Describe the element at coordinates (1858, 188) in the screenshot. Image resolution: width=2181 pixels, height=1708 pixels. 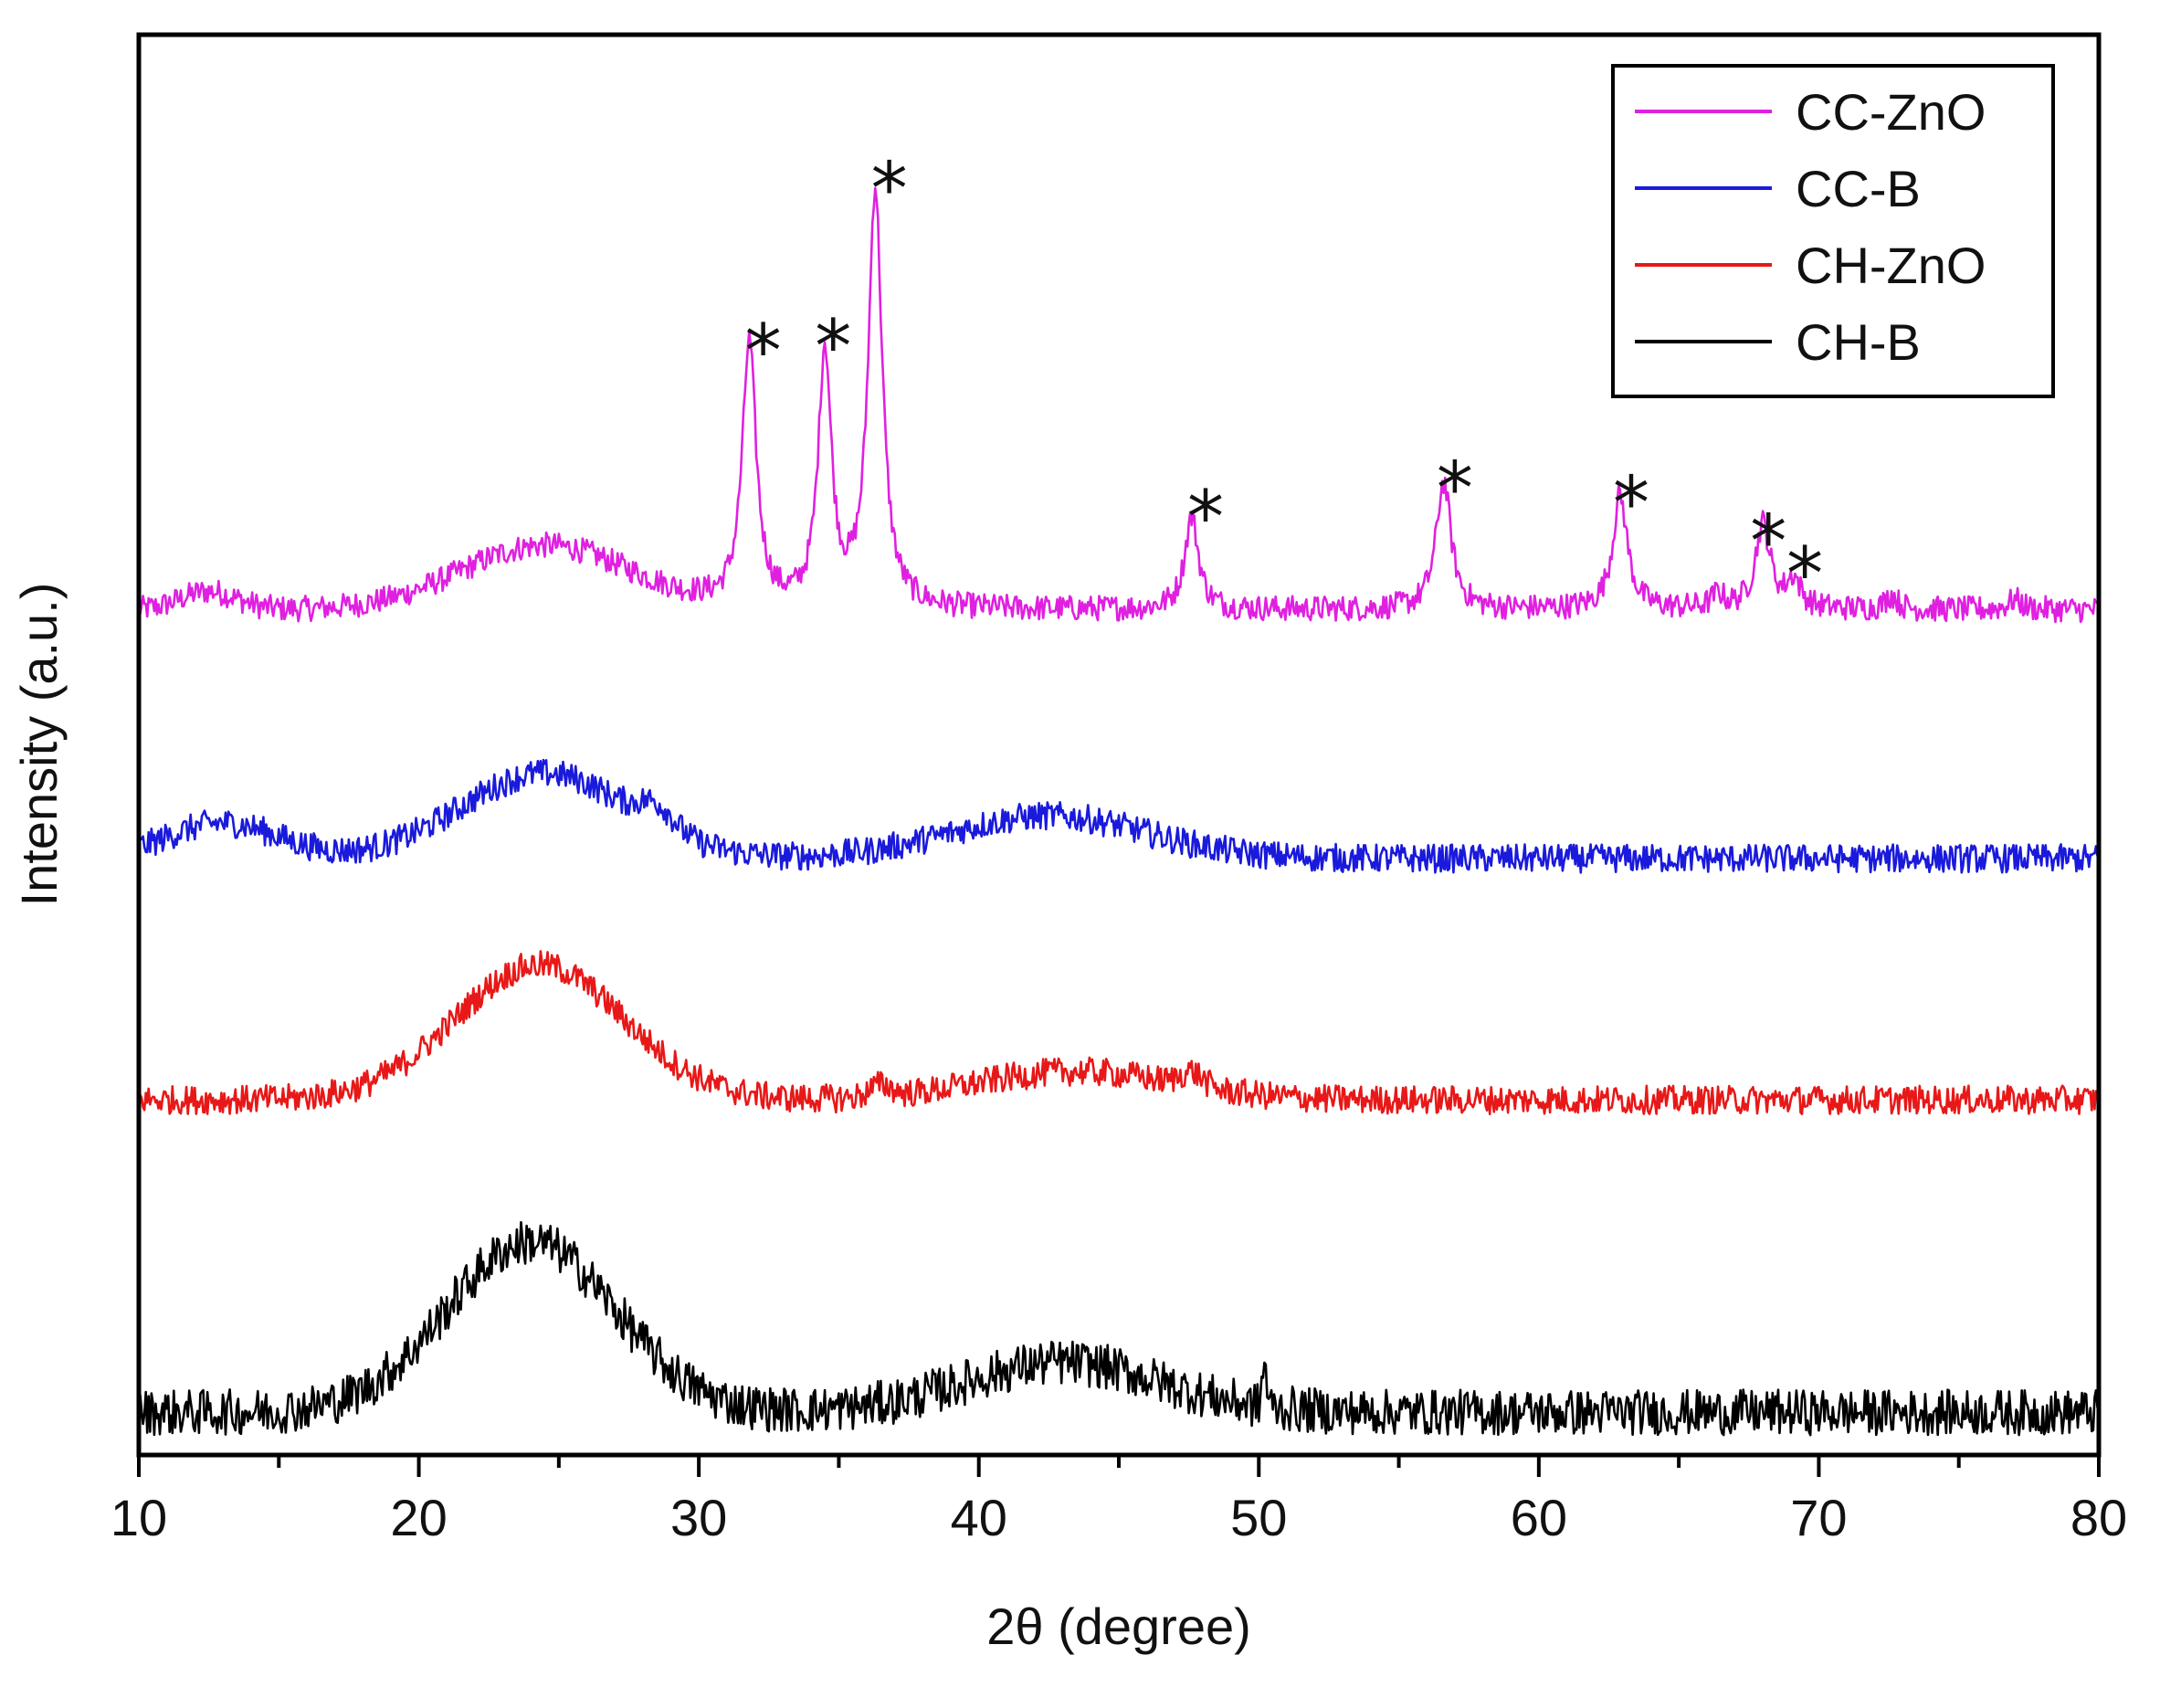
I see `legend-label-cc-b: CC-B` at that location.